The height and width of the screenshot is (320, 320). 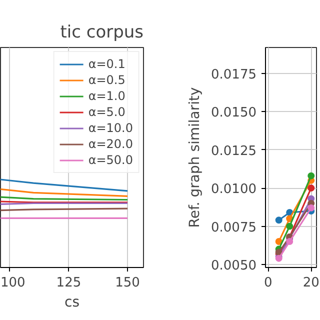 What do you see at coordinates (107, 96) in the screenshot?
I see `legend-label: α=1.0` at bounding box center [107, 96].